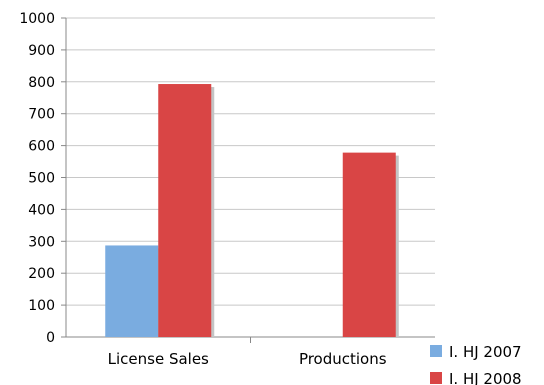 Image resolution: width=544 pixels, height=385 pixels. I want to click on y-tick-label: 0, so click(50, 338).